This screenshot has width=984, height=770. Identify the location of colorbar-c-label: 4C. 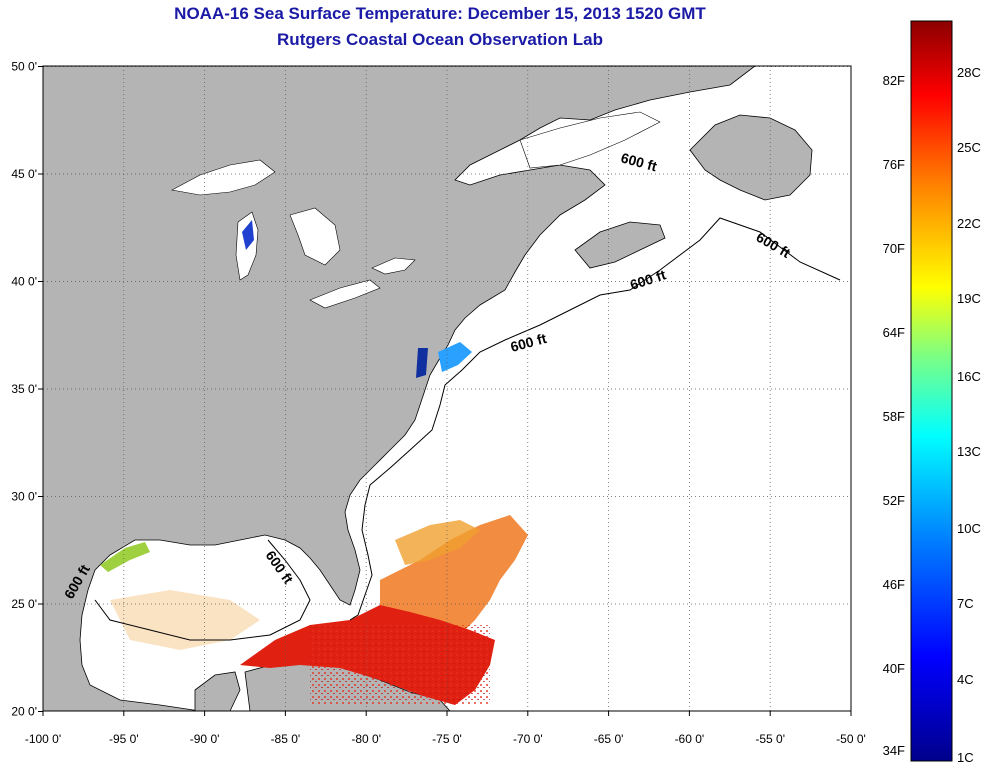
(965, 679).